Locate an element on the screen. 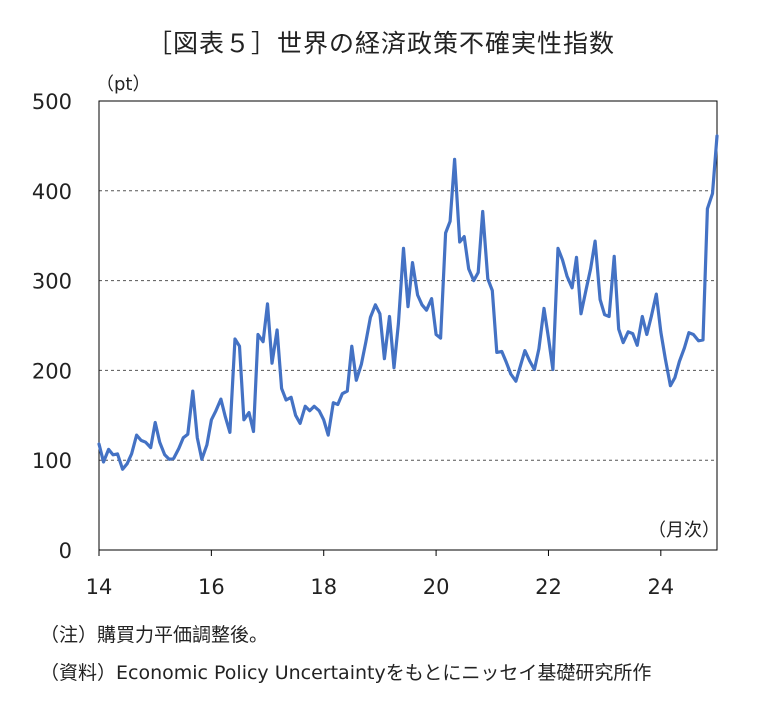 The width and height of the screenshot is (762, 716). x-tick-label: 22 is located at coordinates (548, 587).